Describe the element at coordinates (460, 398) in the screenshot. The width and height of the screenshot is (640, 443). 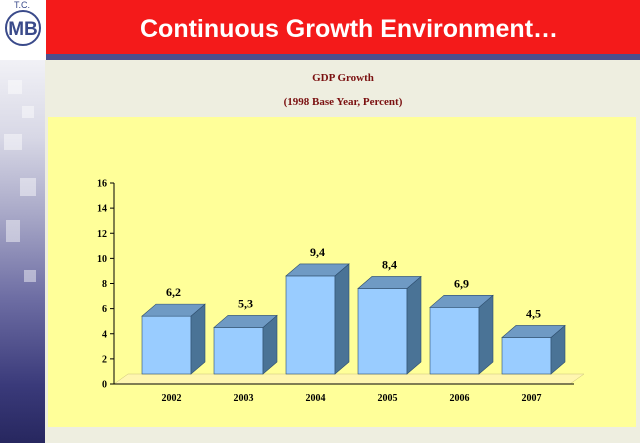
I see `x-tick-label-2006: 2006` at that location.